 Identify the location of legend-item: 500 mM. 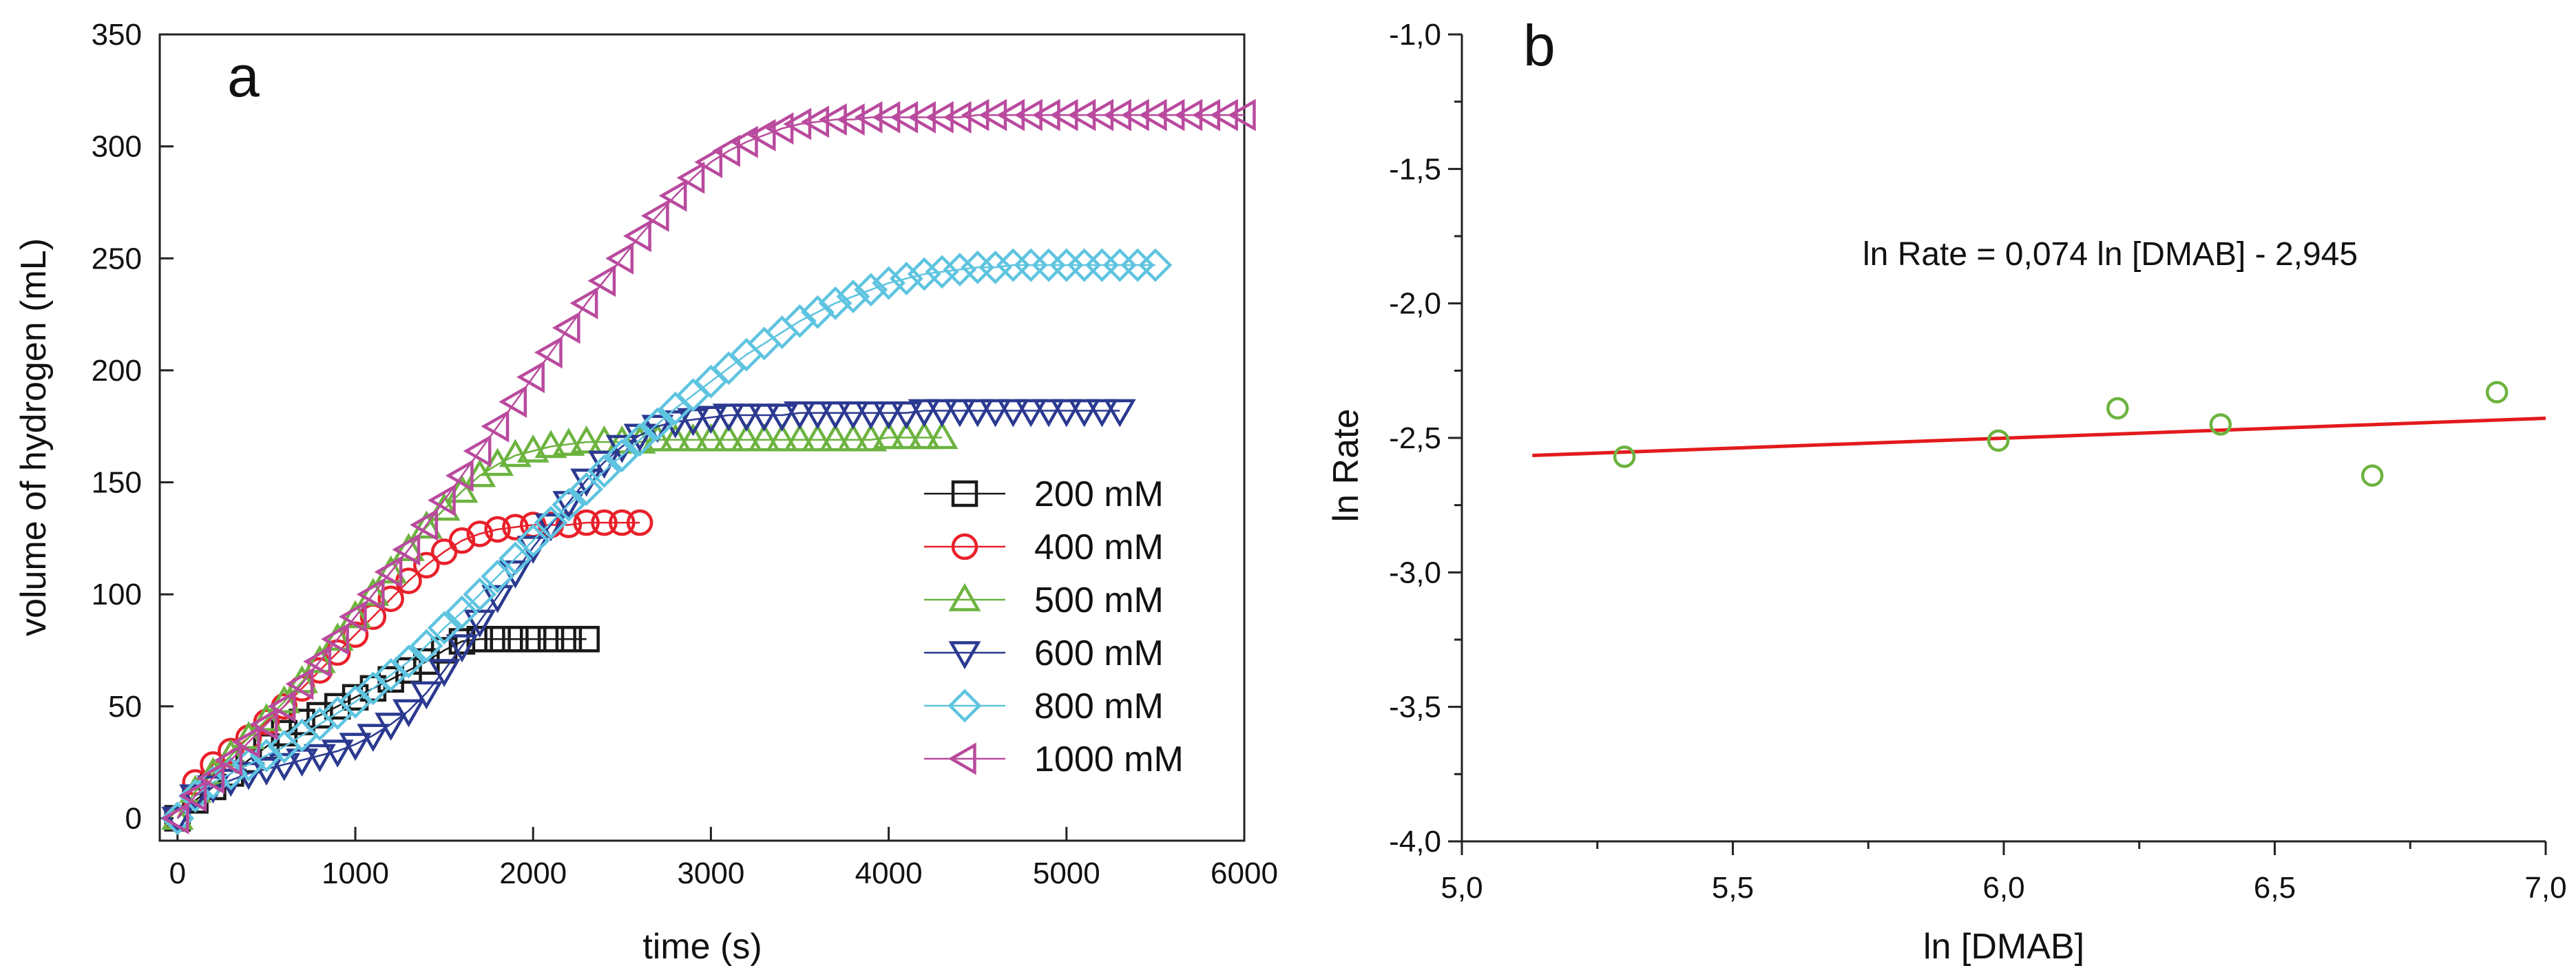
(1044, 600).